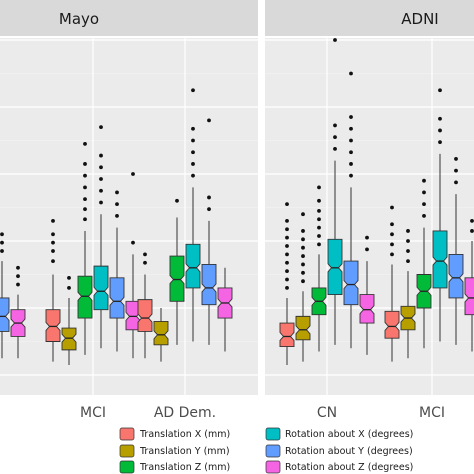  I want to click on legend-label-rotation-x: Rotation about X (degrees), so click(349, 434).